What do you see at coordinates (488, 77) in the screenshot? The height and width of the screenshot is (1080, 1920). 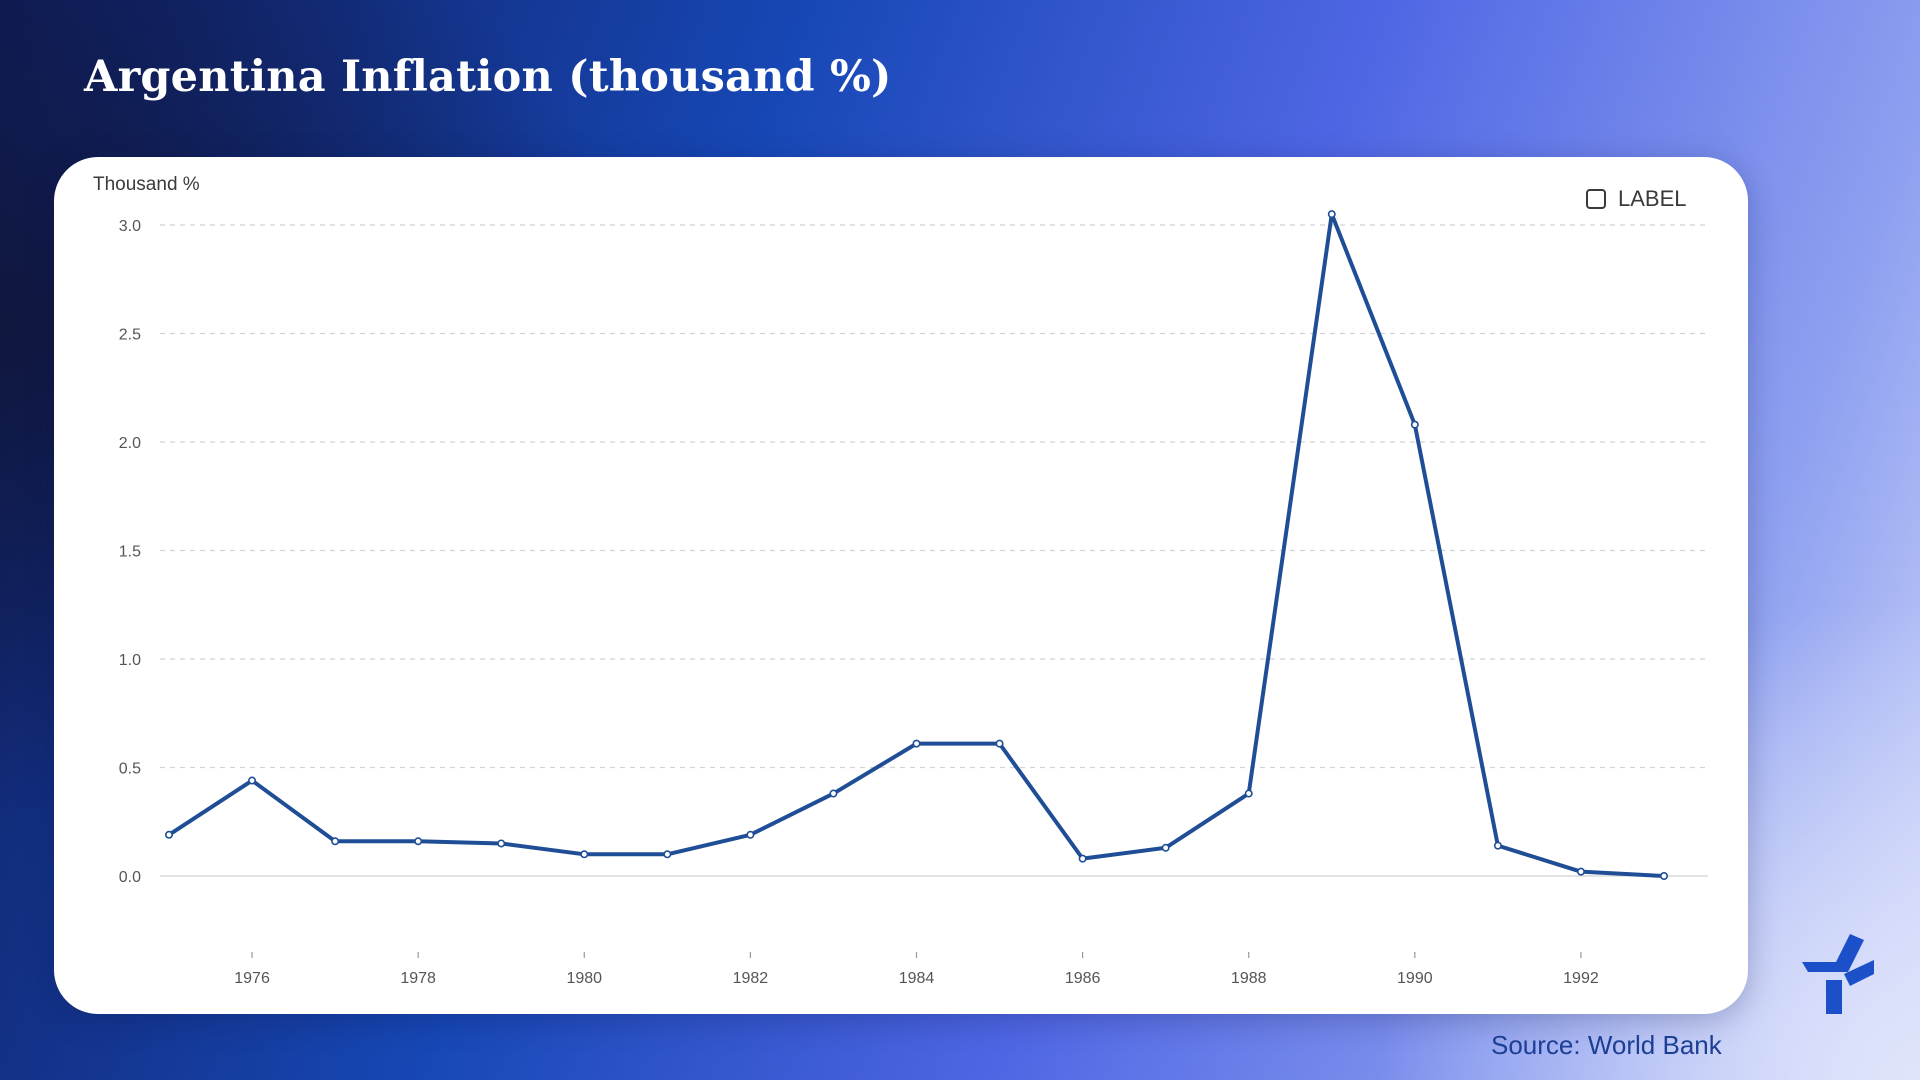 I see `page-title: Argentina Inflation (thousand %)` at bounding box center [488, 77].